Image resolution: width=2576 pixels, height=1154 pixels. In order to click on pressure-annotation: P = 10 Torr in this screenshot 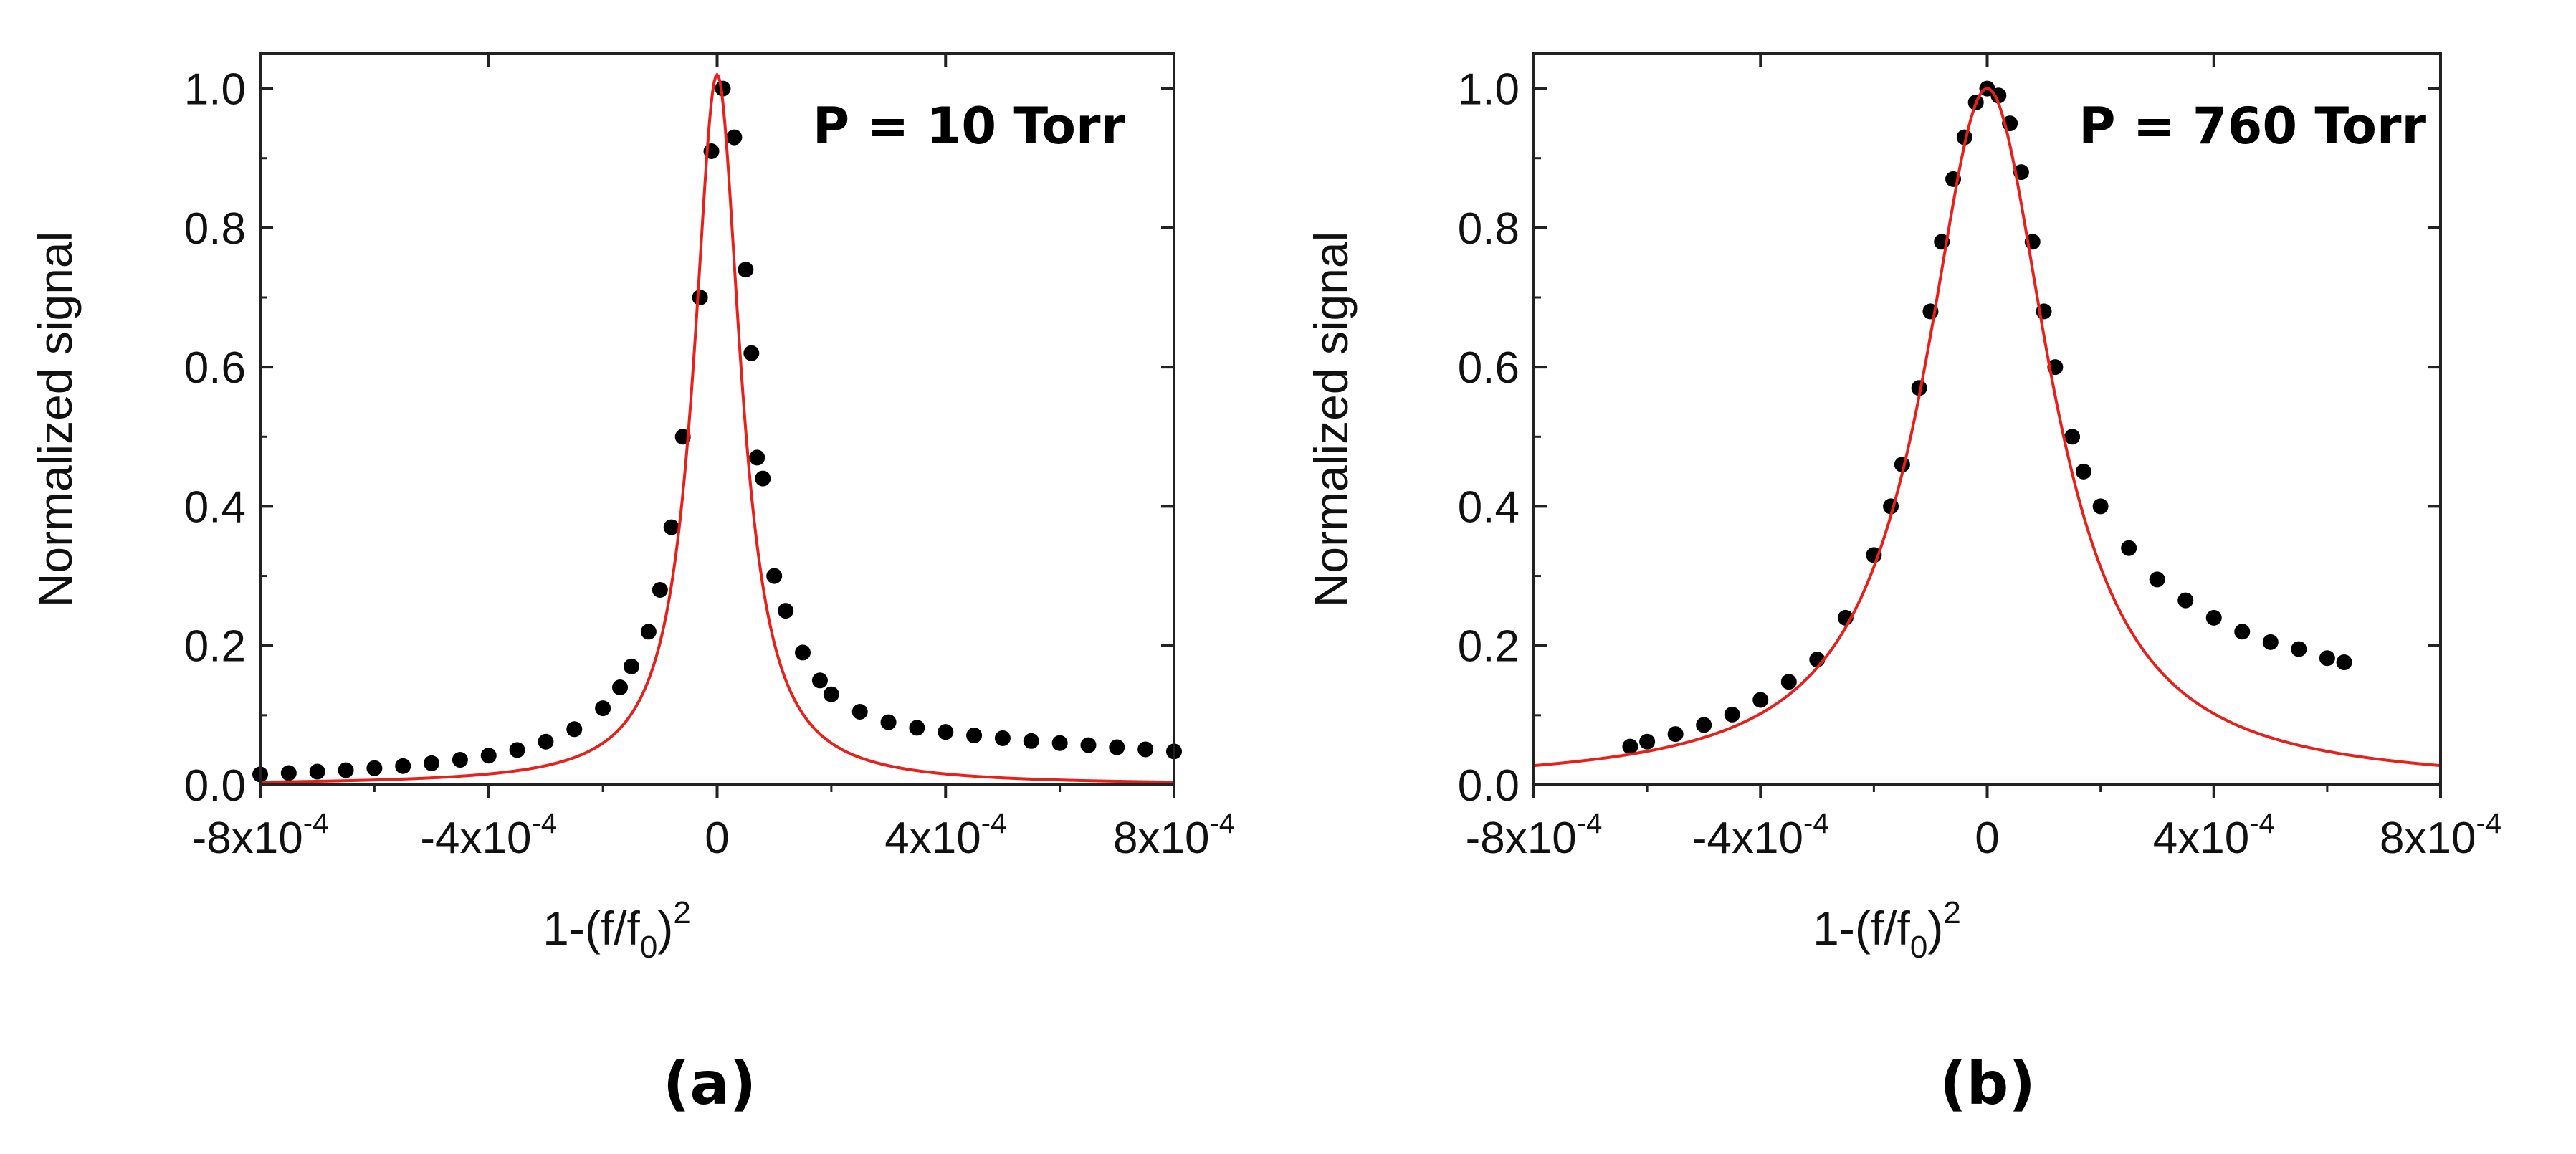, I will do `click(969, 126)`.